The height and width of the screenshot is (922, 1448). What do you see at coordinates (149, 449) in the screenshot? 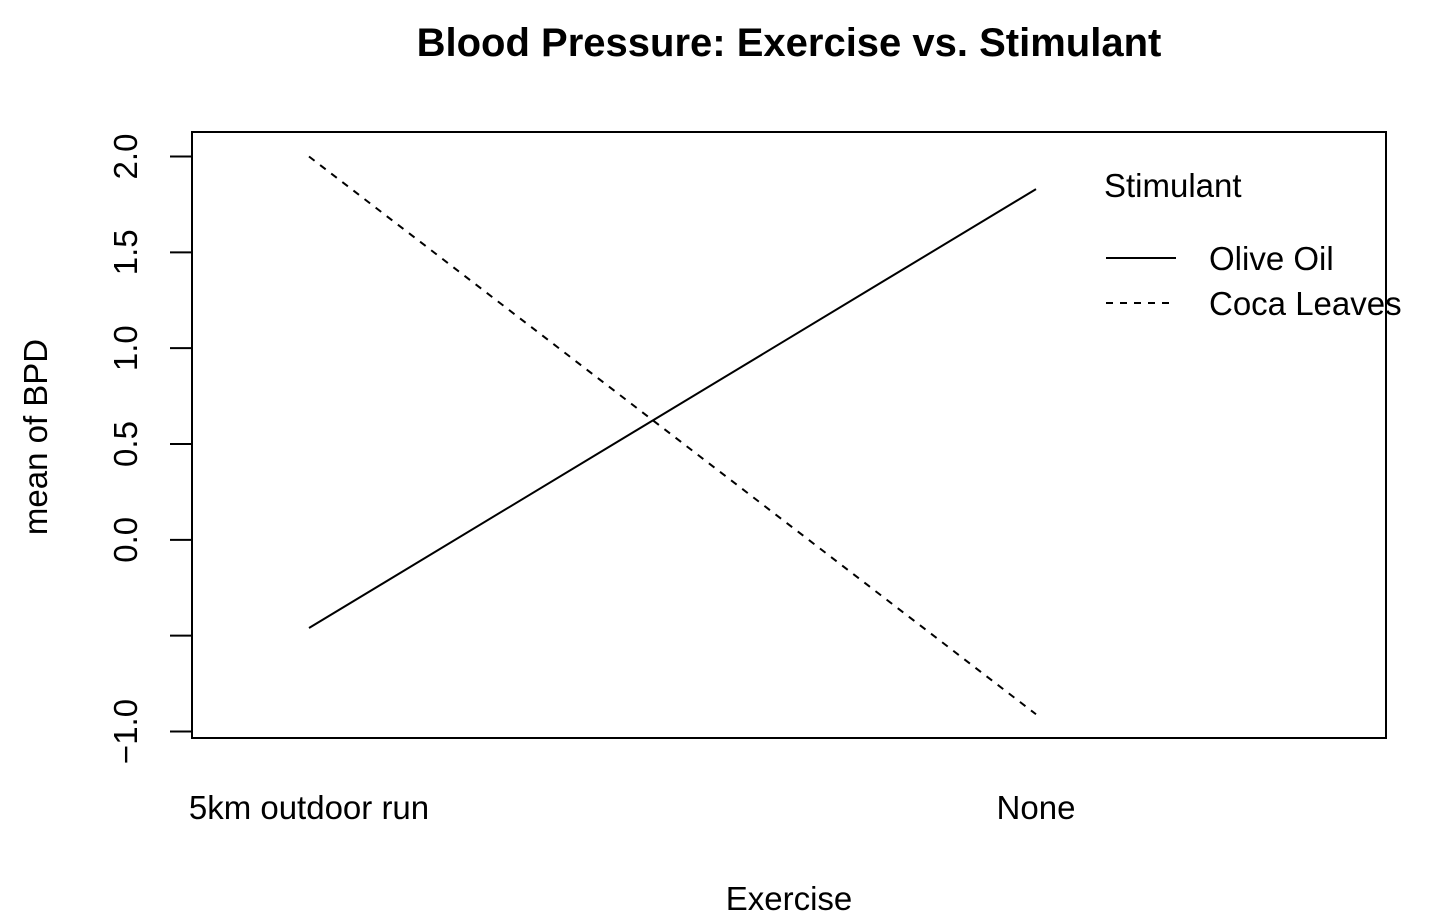
I see `y-axis: −1.0 0.0 0.5 1.0 1.5 2.0` at bounding box center [149, 449].